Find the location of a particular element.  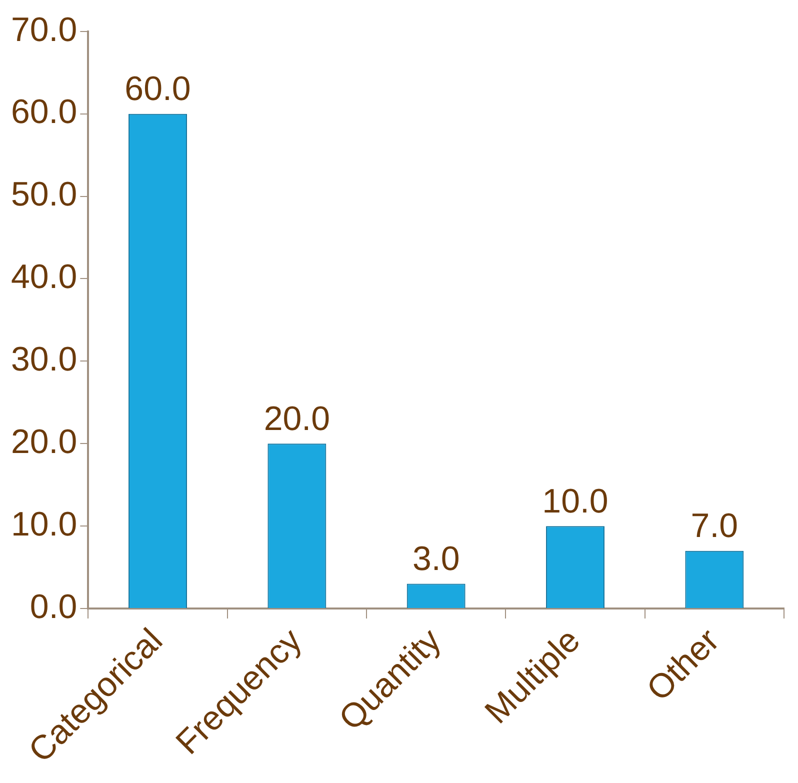

data-label: 3.0 is located at coordinates (436, 559).